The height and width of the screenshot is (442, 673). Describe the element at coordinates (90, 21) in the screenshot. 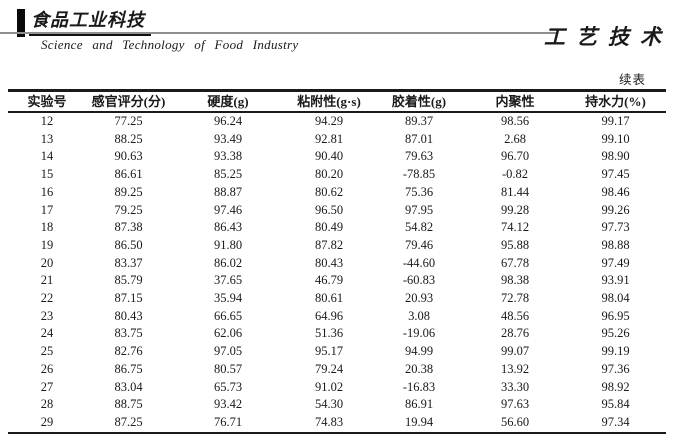

I see `journal-logo-cn: 食品工业科技` at that location.